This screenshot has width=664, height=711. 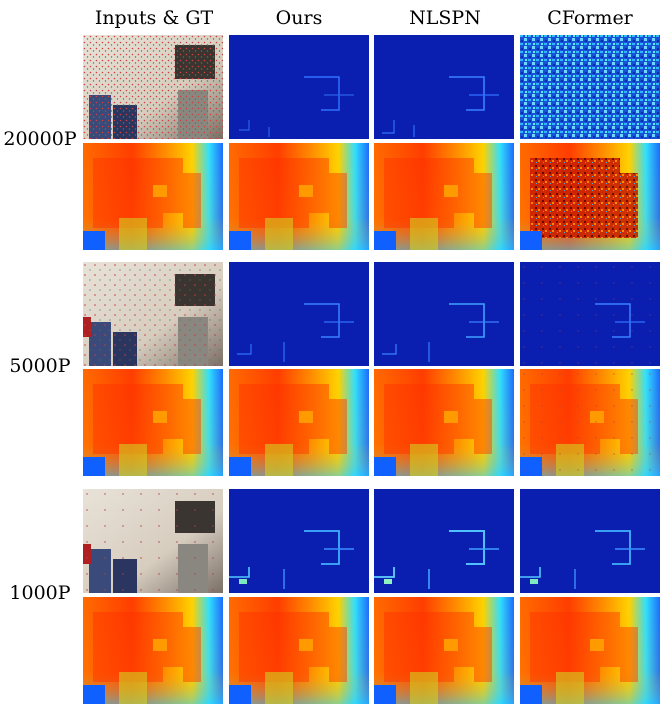 What do you see at coordinates (299, 541) in the screenshot?
I see `panel-error-ours-1000p` at bounding box center [299, 541].